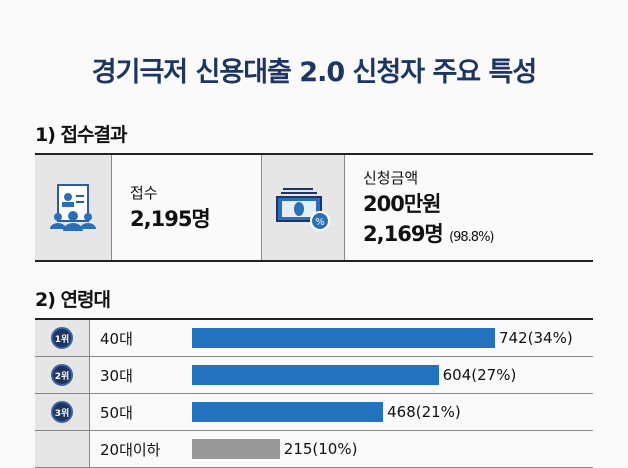 The image size is (628, 468). I want to click on age-row: 1위 40대 742(34%), so click(314, 338).